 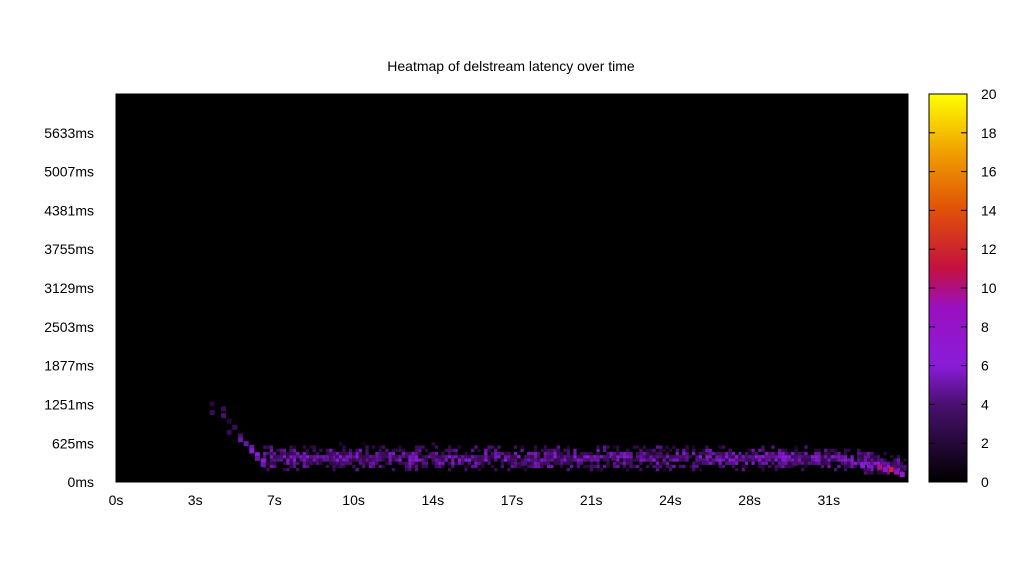 I want to click on x-tick-label: 28s, so click(x=749, y=500).